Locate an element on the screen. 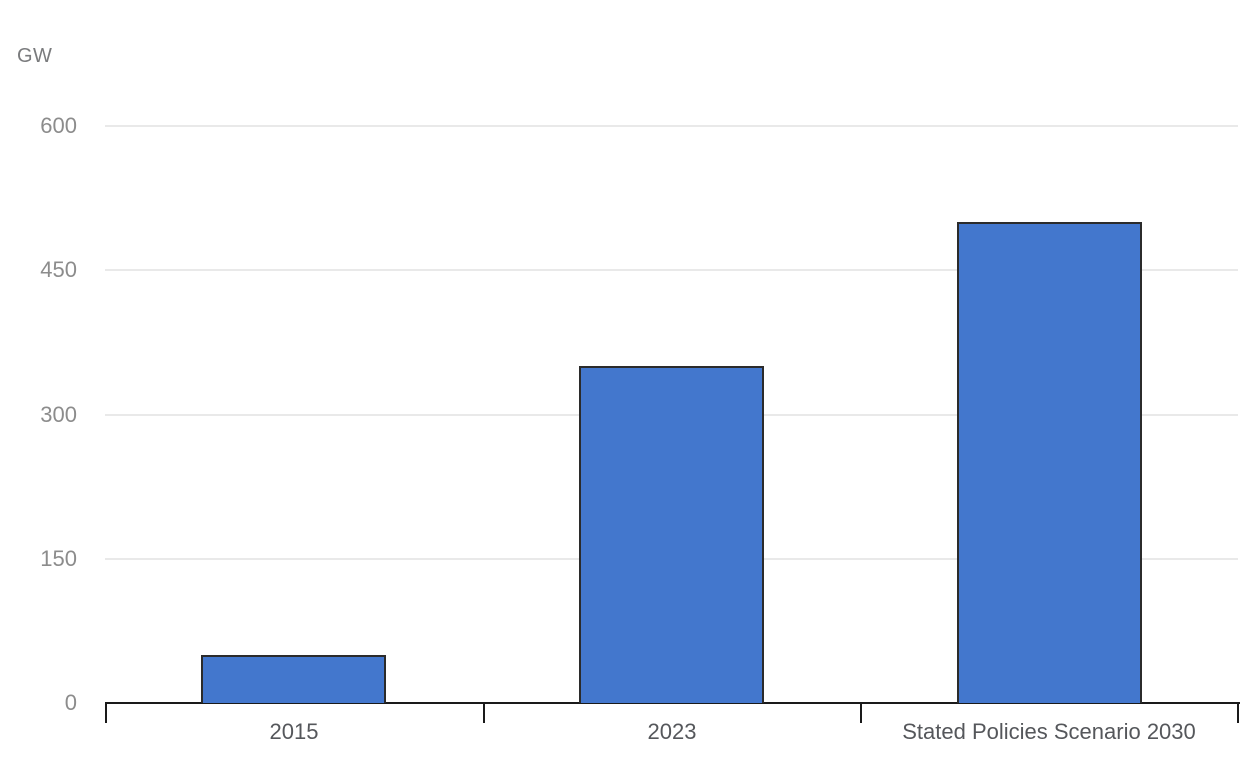  x-axis-label-2023: 2023 is located at coordinates (672, 731).